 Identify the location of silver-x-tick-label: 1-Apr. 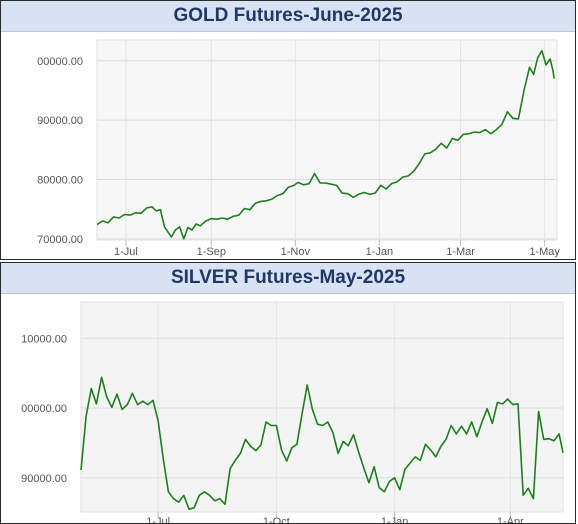
(510, 519).